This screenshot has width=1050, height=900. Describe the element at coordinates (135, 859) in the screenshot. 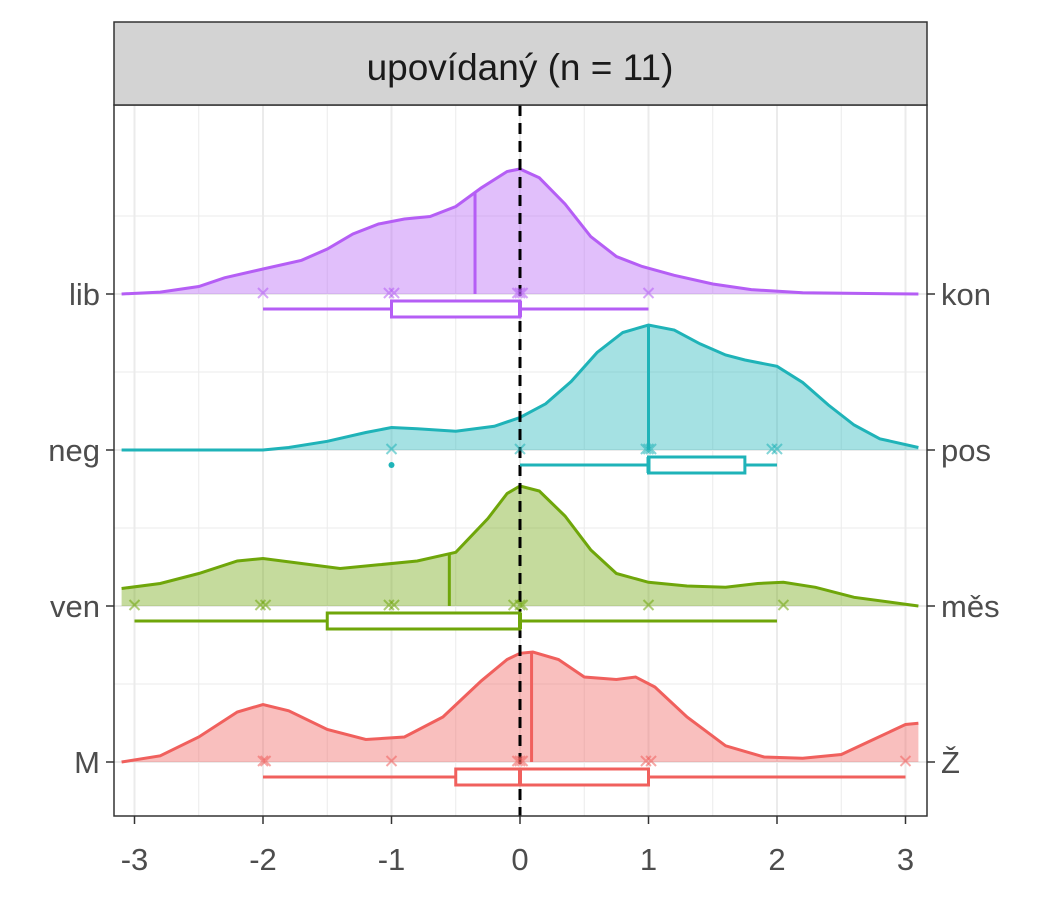

I see `x-tick-label: -3` at that location.